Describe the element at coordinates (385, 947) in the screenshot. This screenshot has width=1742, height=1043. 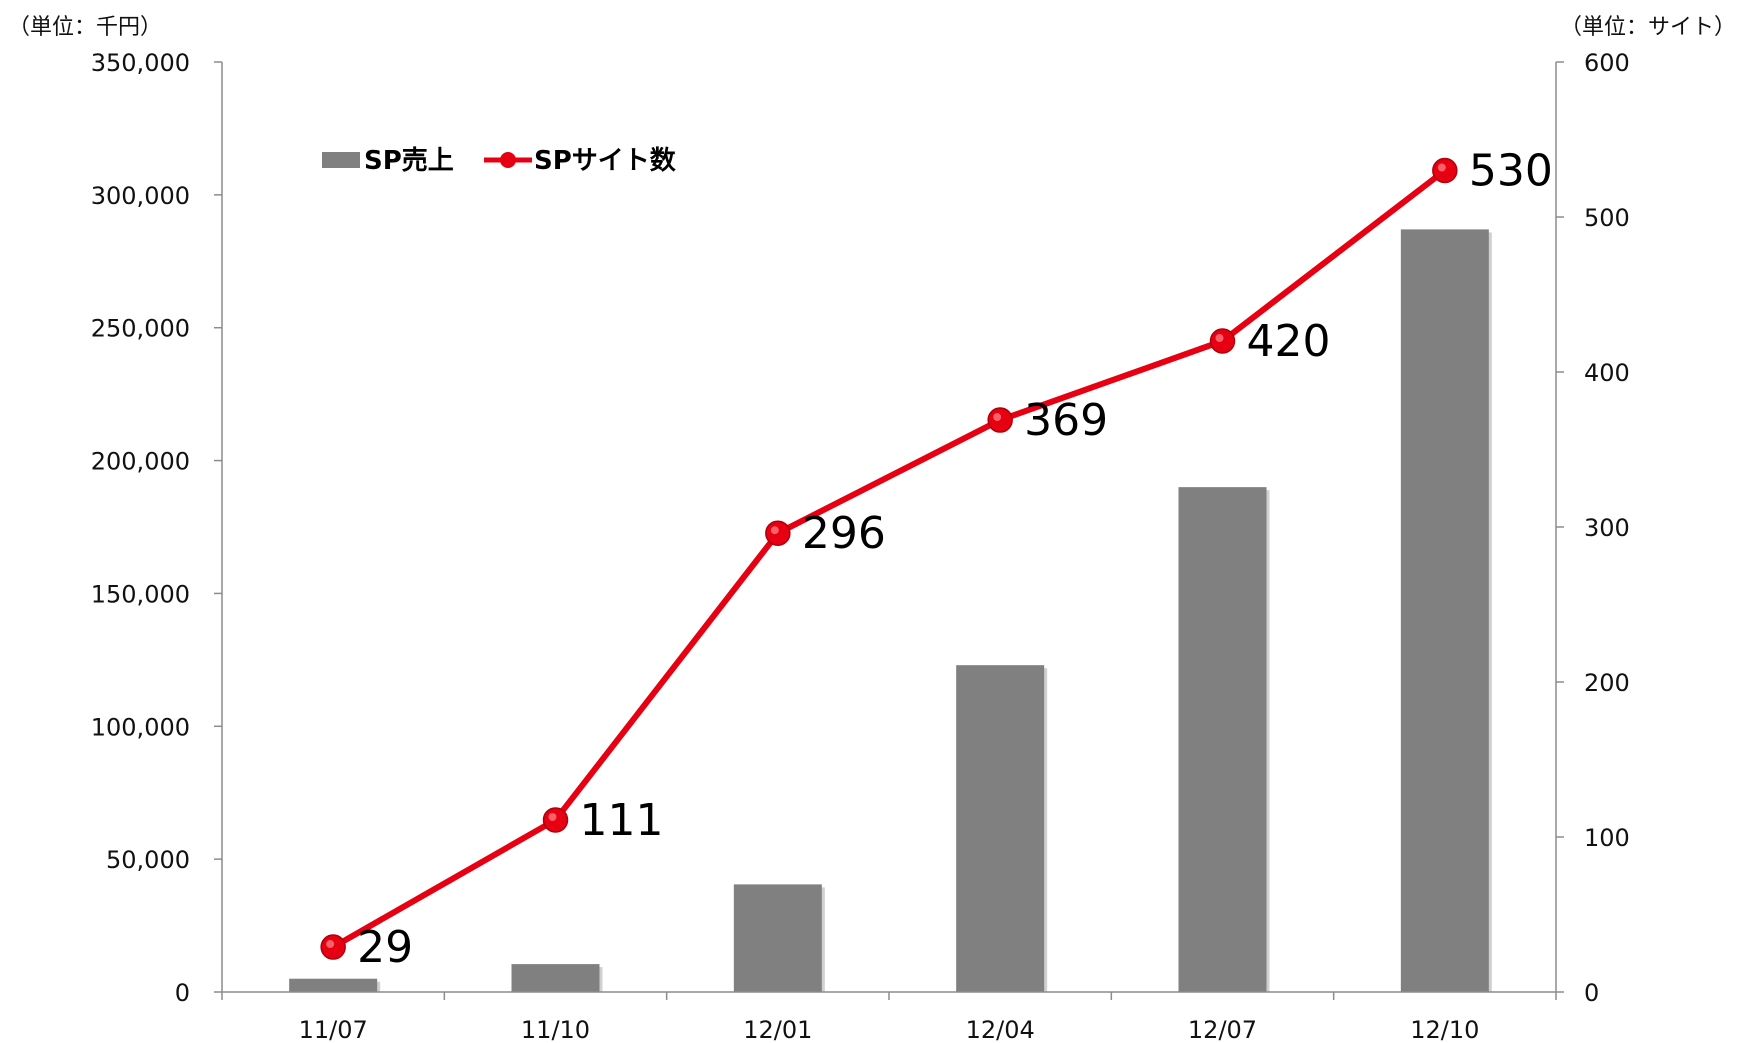
I see `data-label: 29` at that location.